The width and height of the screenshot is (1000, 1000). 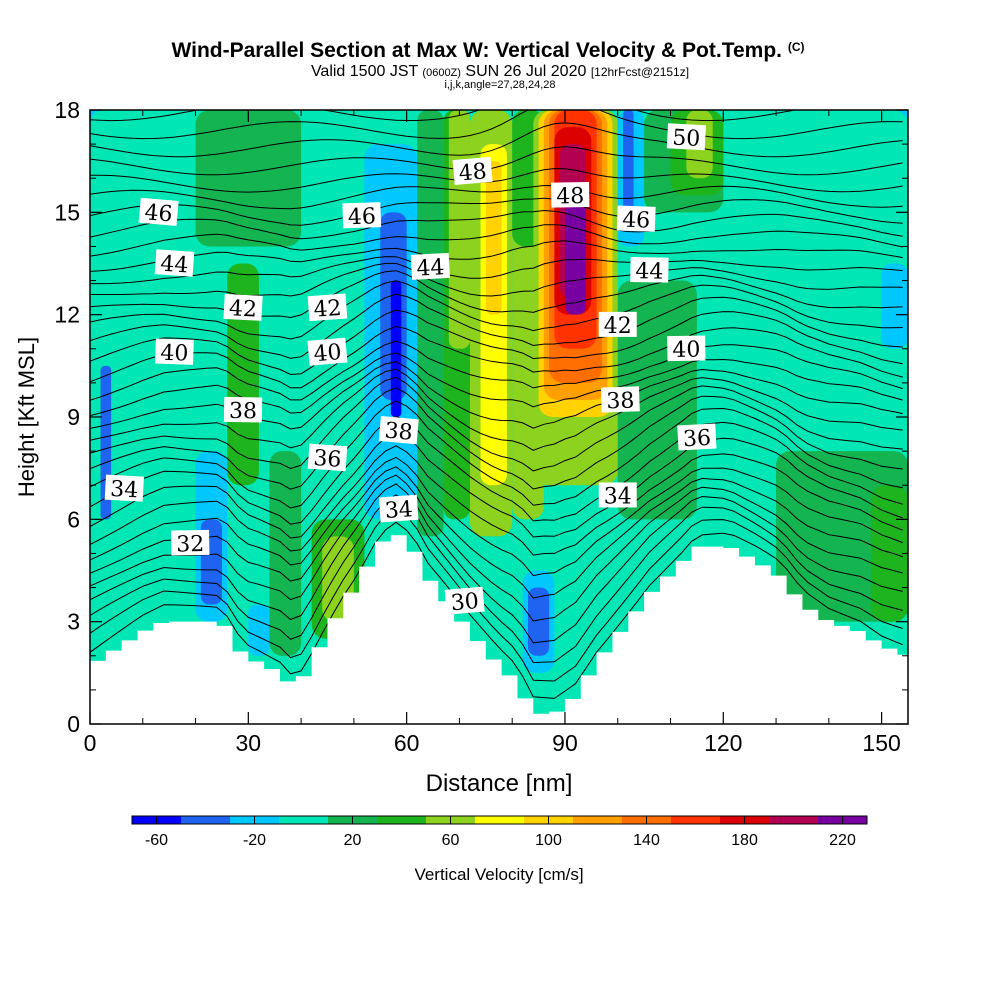 What do you see at coordinates (353, 840) in the screenshot?
I see `colorbar-tick-label: 20` at bounding box center [353, 840].